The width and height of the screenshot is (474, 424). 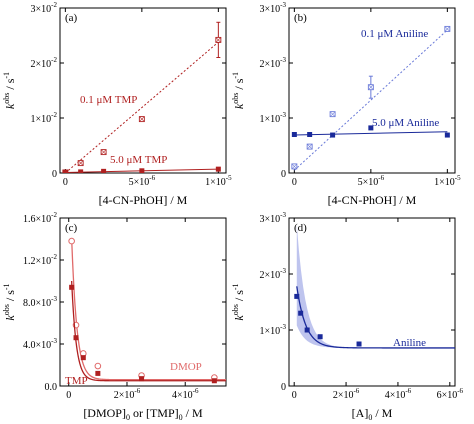 What do you see at coordinates (273, 63) in the screenshot?
I see `y-tick-label: 2×10⁻³` at bounding box center [273, 63].